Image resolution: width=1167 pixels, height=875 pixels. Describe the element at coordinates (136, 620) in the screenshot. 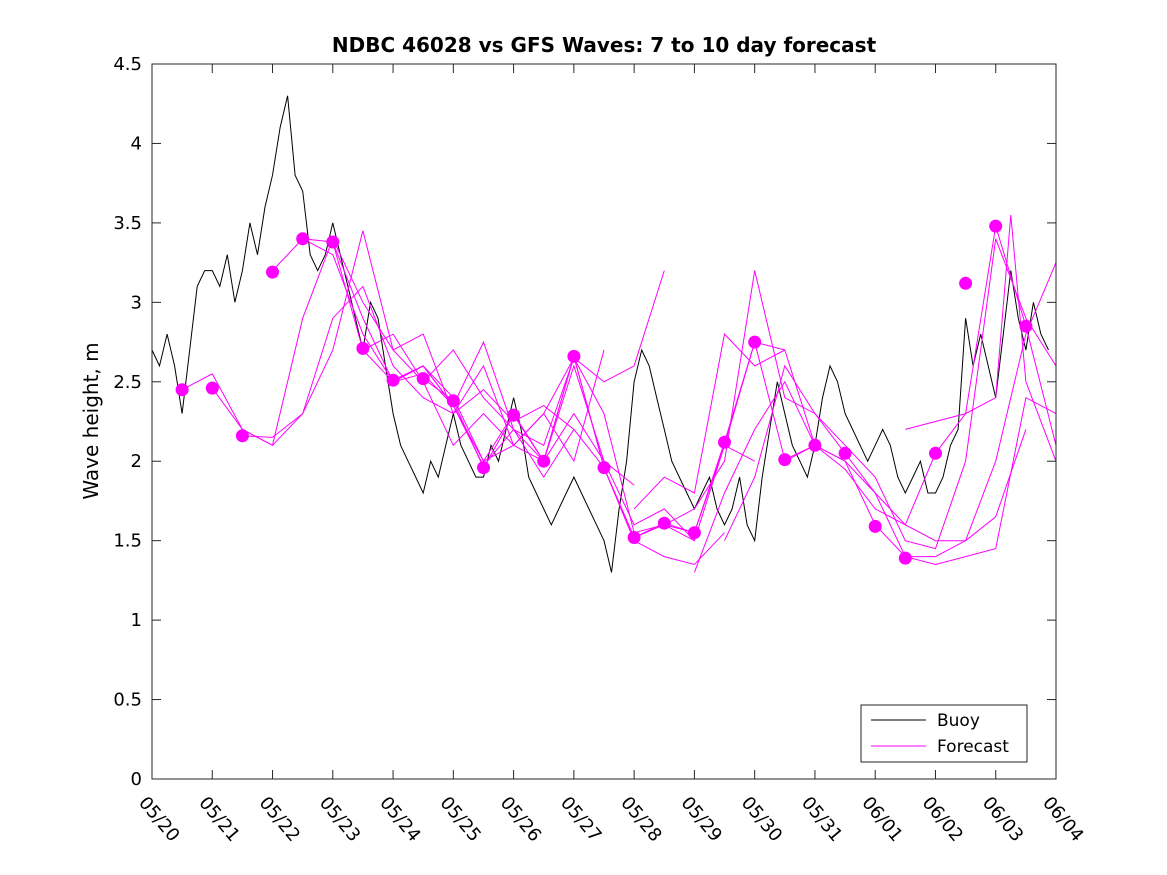

I see `y-tick-label: 1` at that location.